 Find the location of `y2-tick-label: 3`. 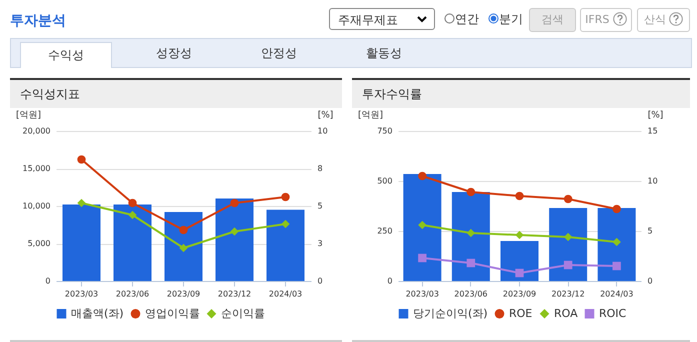

y2-tick-label: 3 is located at coordinates (320, 243).